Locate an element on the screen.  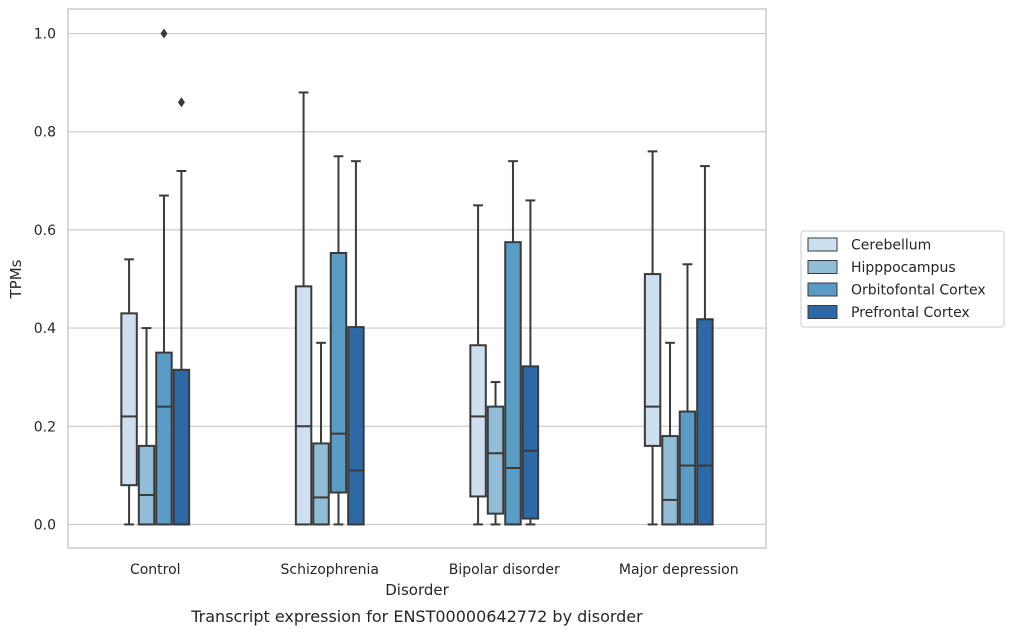
x-tick-label: Bipolar disorder is located at coordinates (504, 570).